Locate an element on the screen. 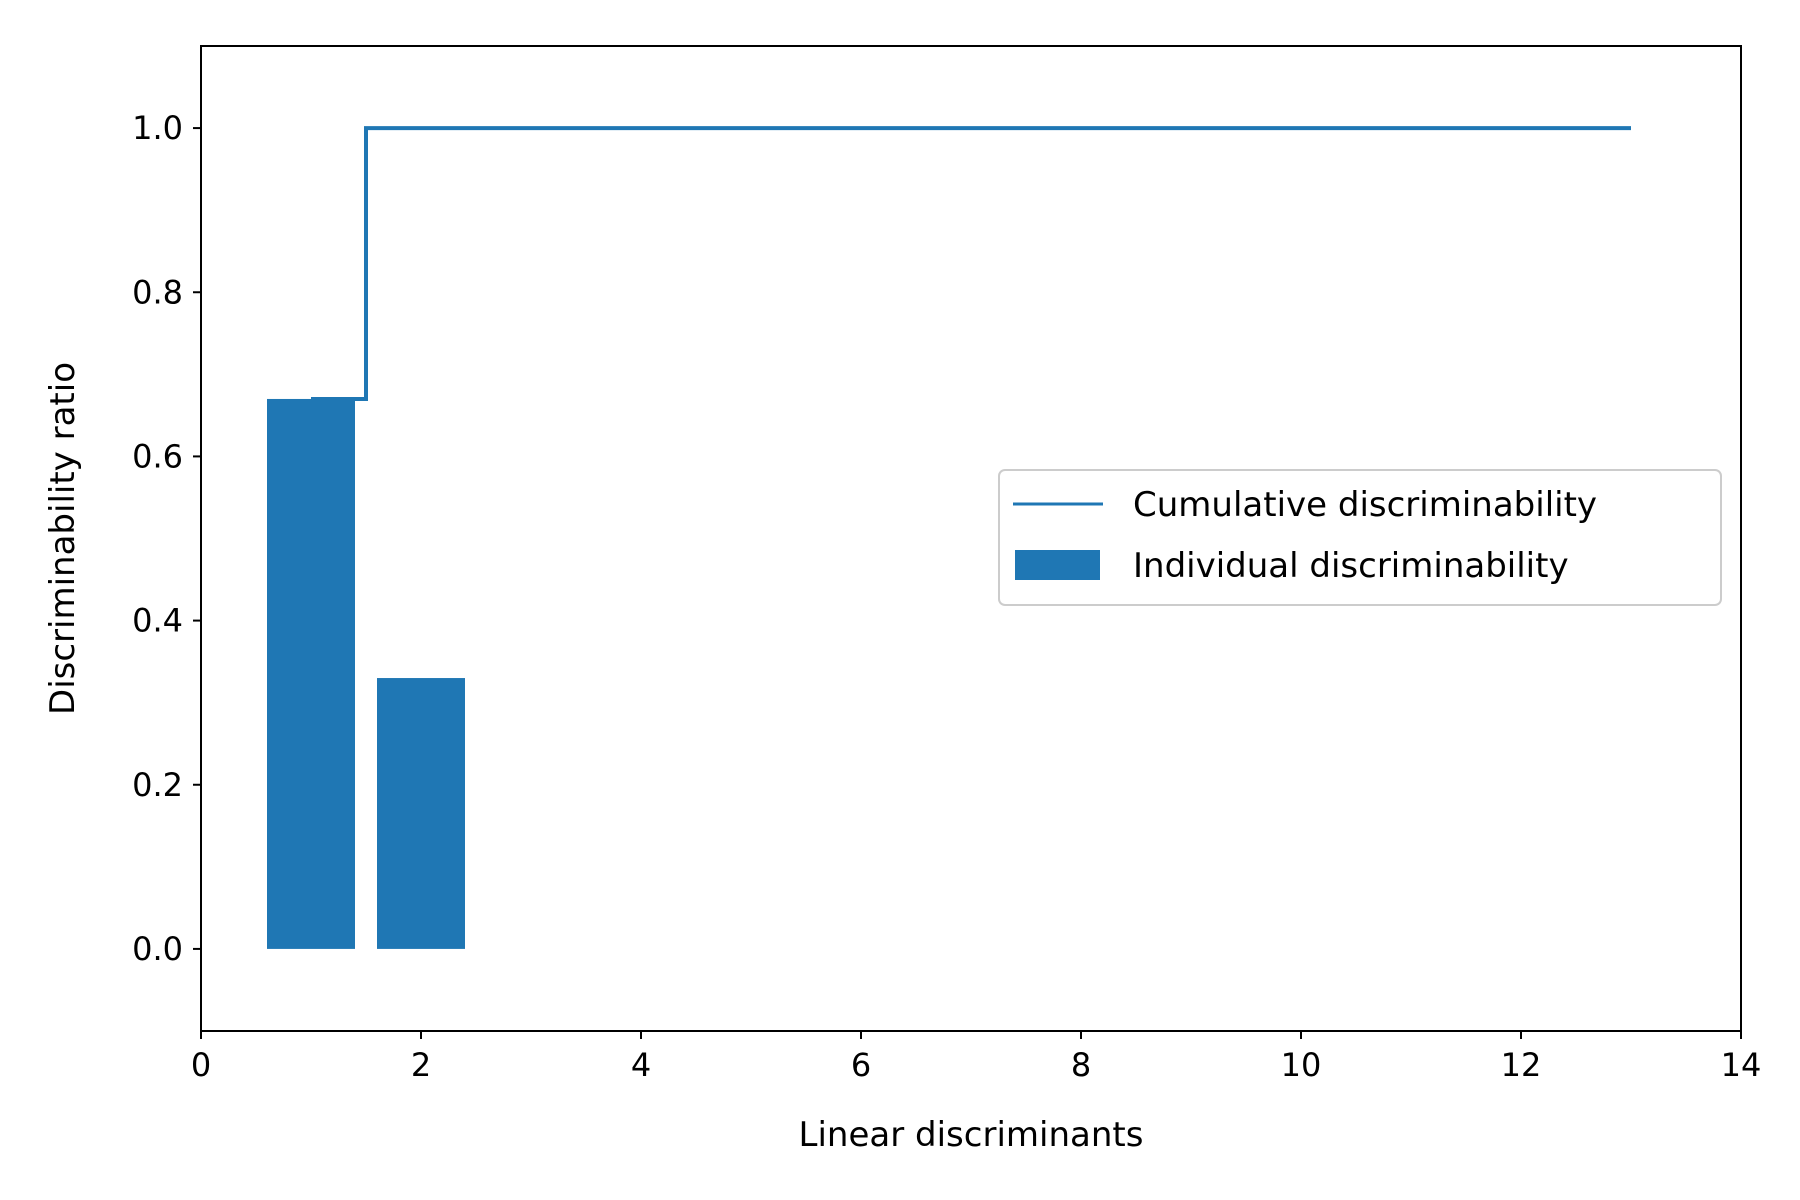  y-axis-ticks: 0.0 0.2 0.4 0.6 0.8 1.0 is located at coordinates (166, 538).